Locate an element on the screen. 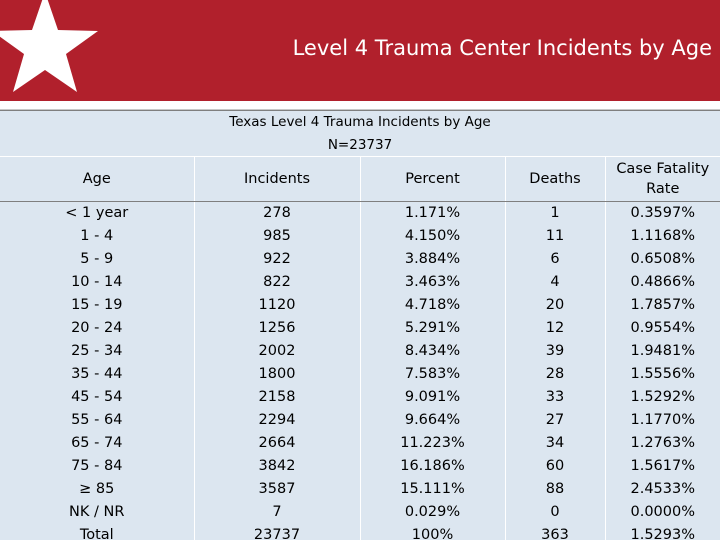  table-title: Texas Level 4 Trauma Incidents by Age is located at coordinates (360, 122).